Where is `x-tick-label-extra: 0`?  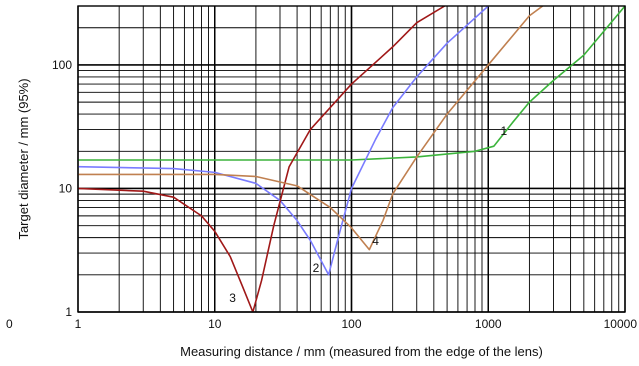
x-tick-label-extra: 0 is located at coordinates (9, 324).